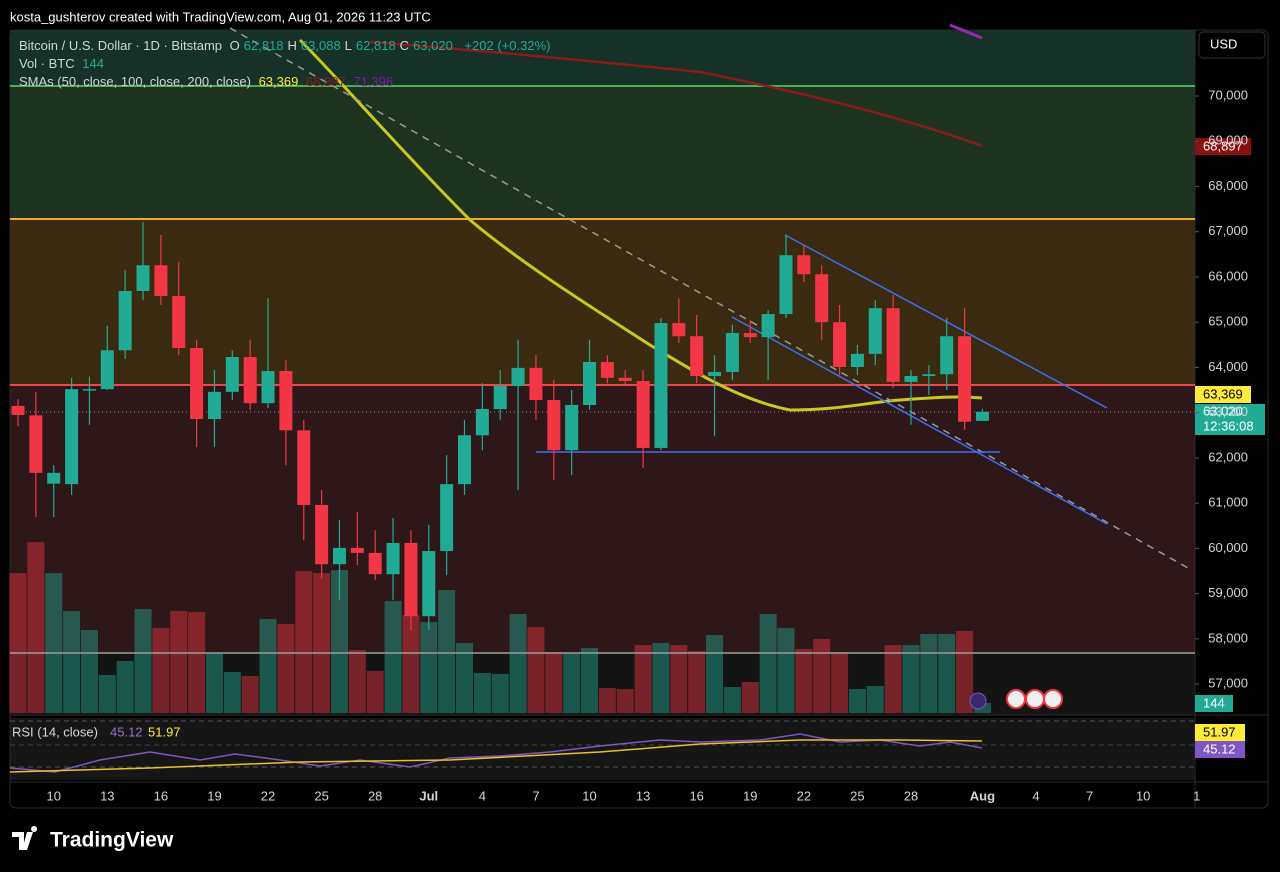 The height and width of the screenshot is (872, 1280). I want to click on rsi-pane, so click(602, 749).